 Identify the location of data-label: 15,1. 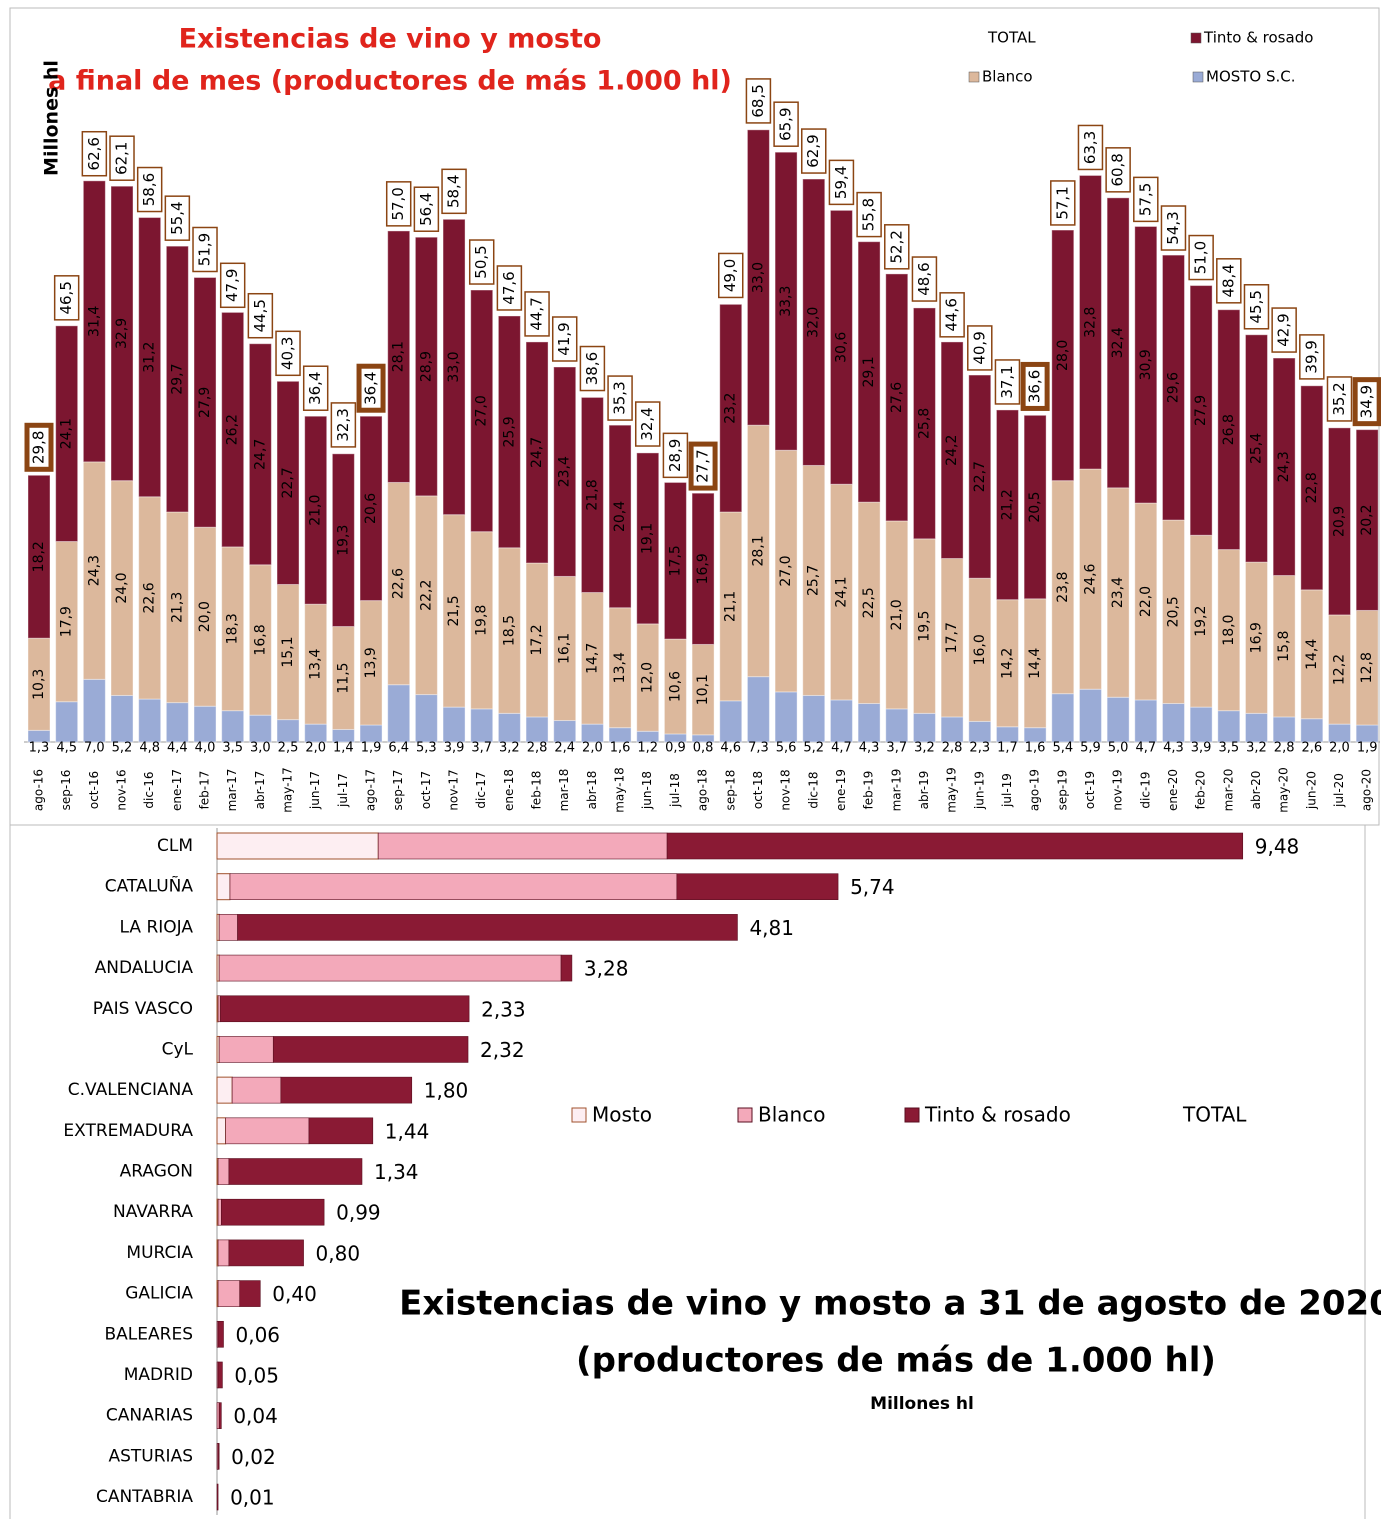
(288, 651).